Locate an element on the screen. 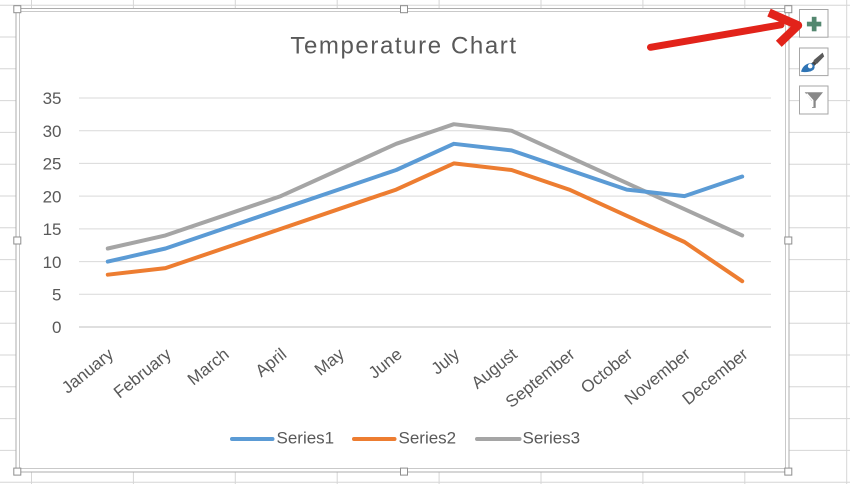  svg-text: 35 is located at coordinates (52, 98).